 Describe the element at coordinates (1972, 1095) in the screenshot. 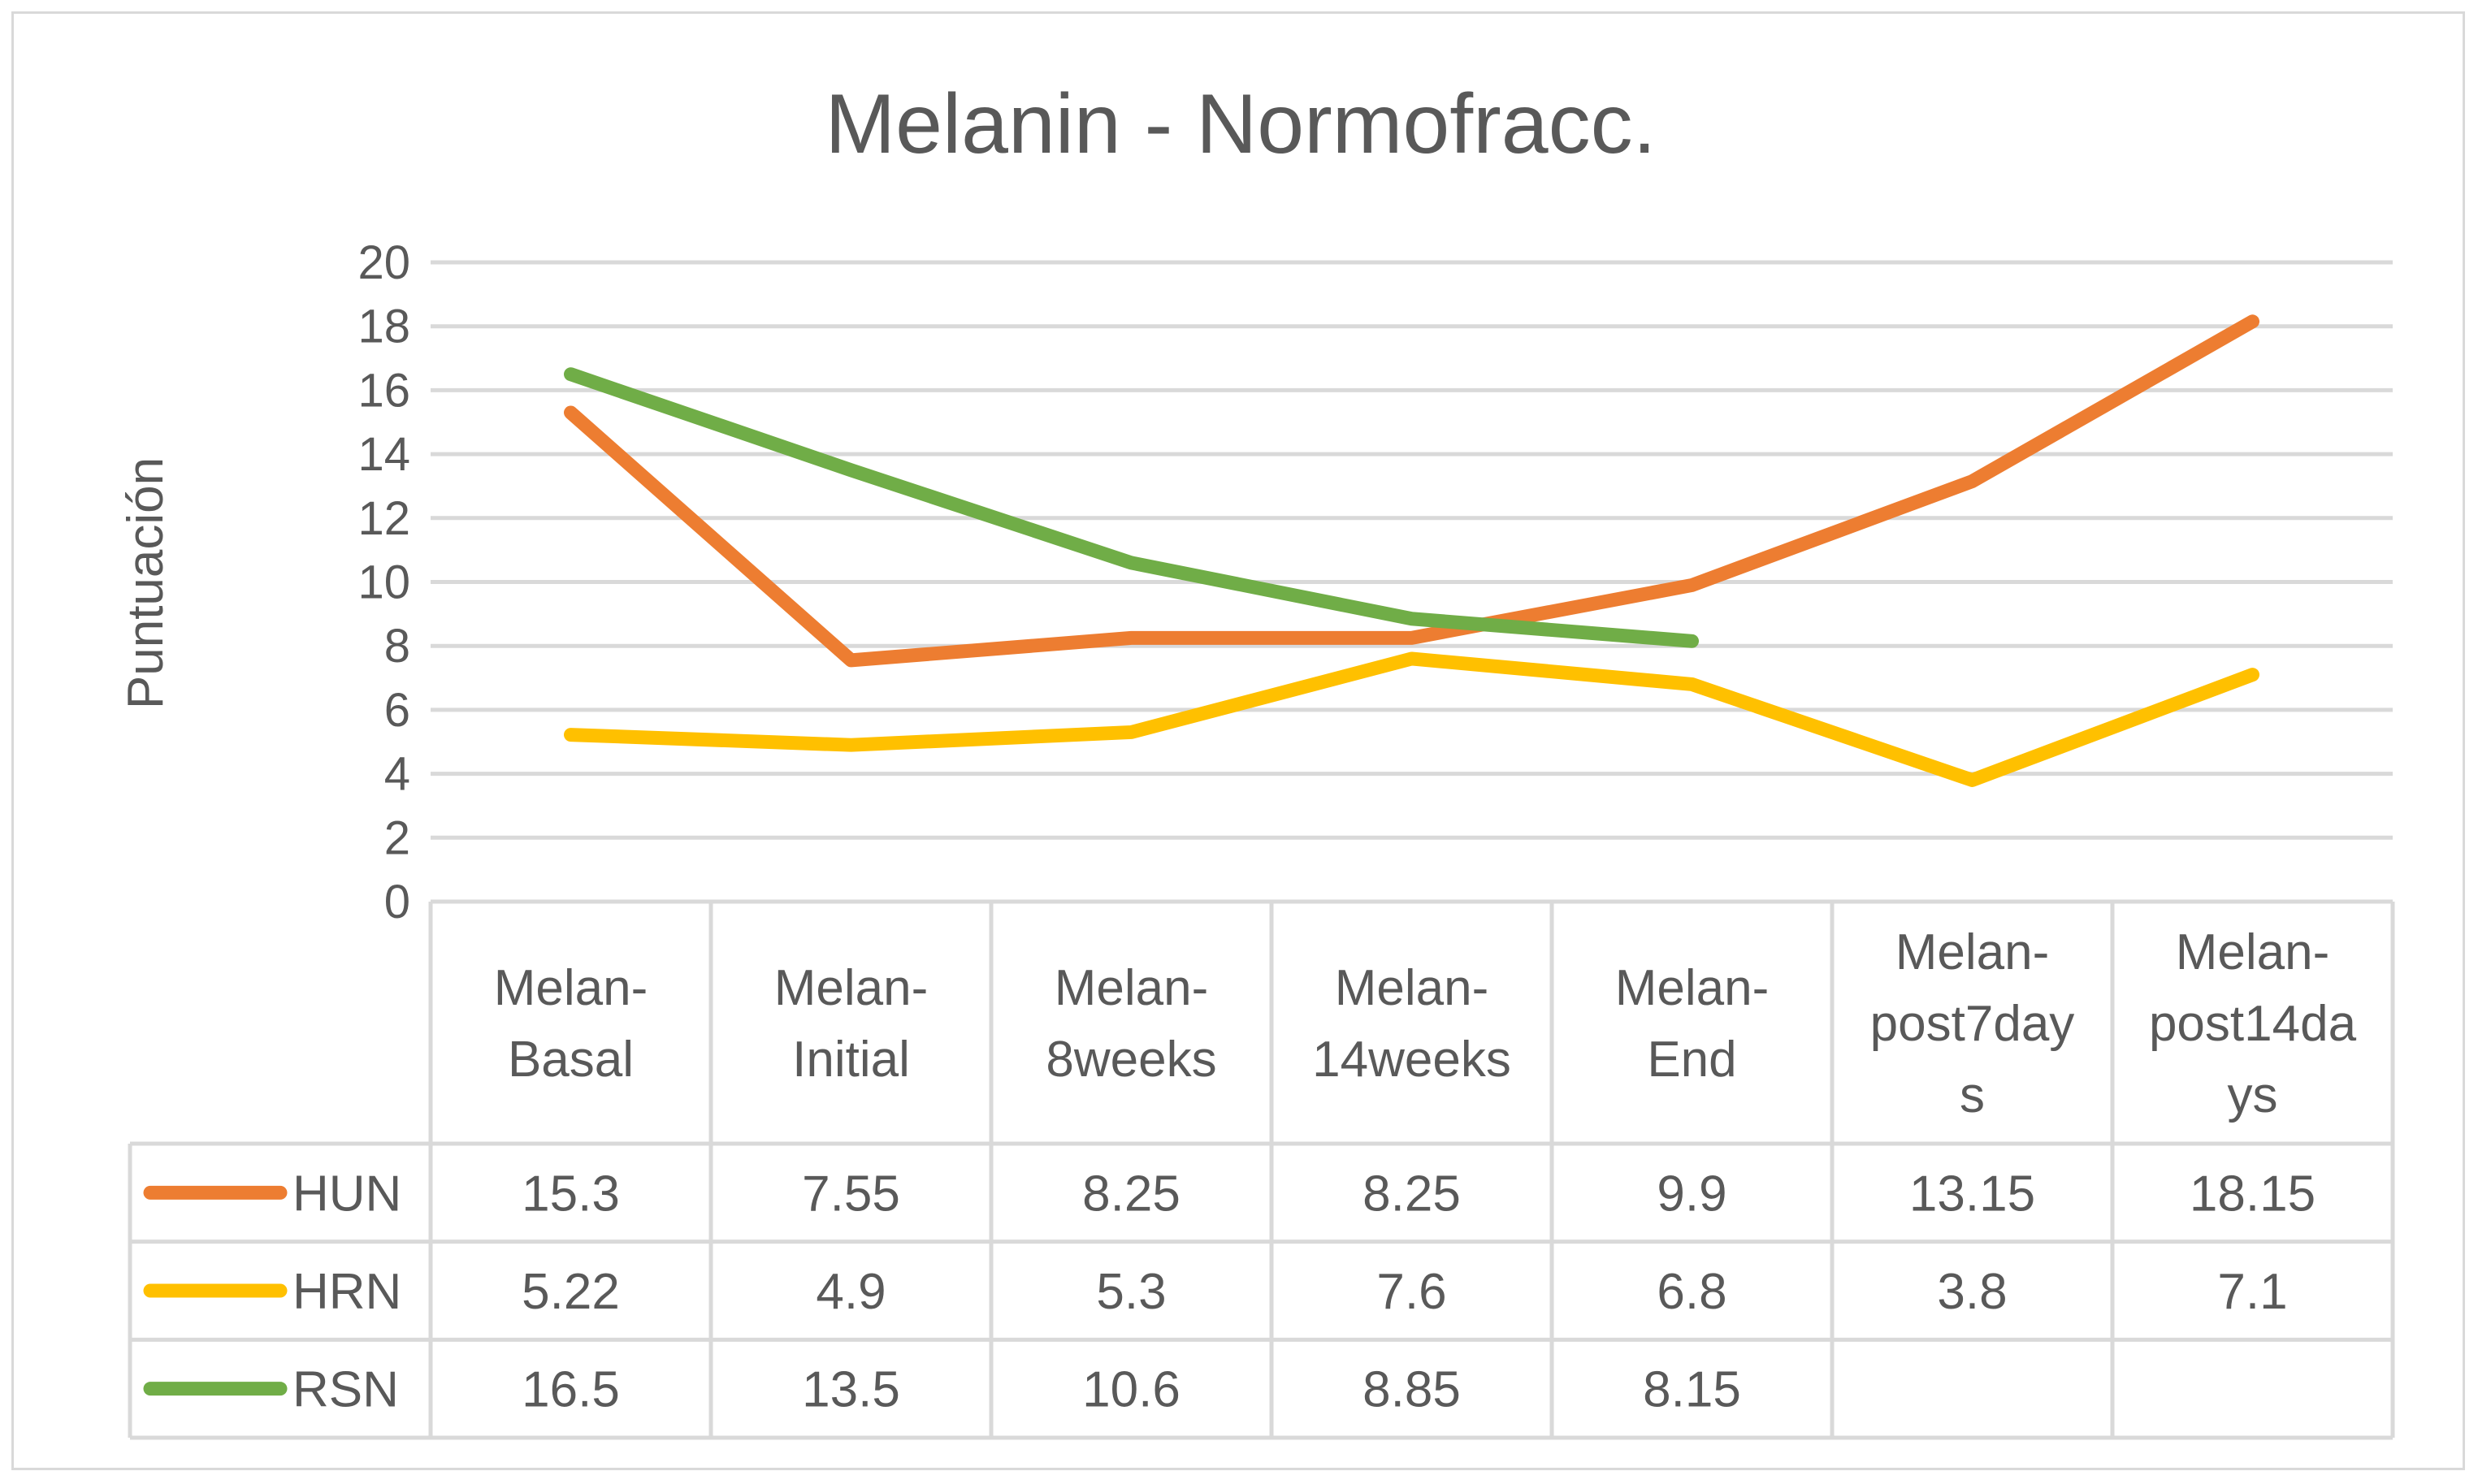

I see `category-label: s` at that location.